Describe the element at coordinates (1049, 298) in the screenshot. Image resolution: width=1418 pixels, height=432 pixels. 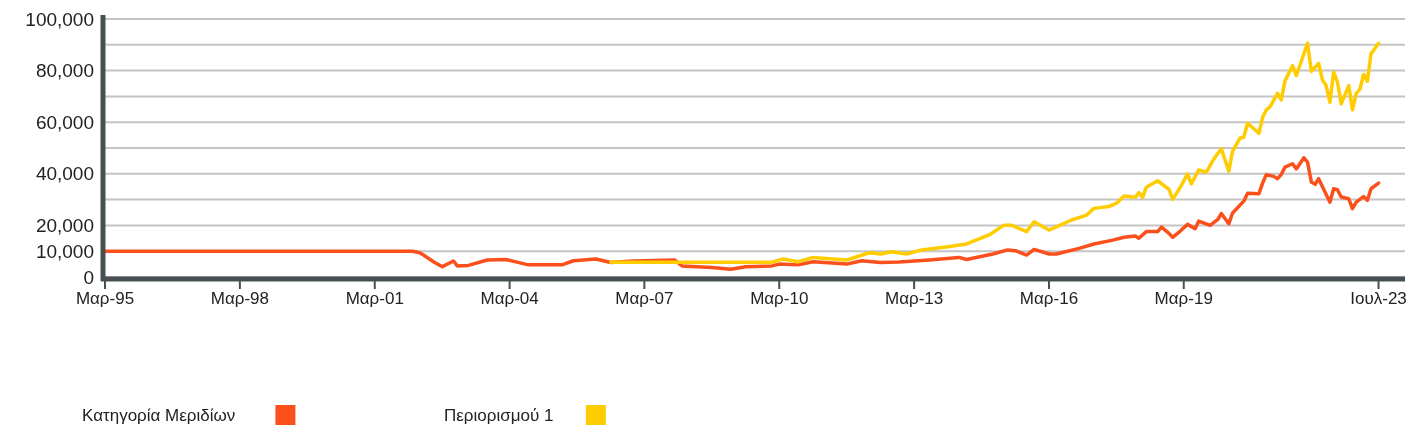
I see `x-tick-label: Μαρ-16` at that location.